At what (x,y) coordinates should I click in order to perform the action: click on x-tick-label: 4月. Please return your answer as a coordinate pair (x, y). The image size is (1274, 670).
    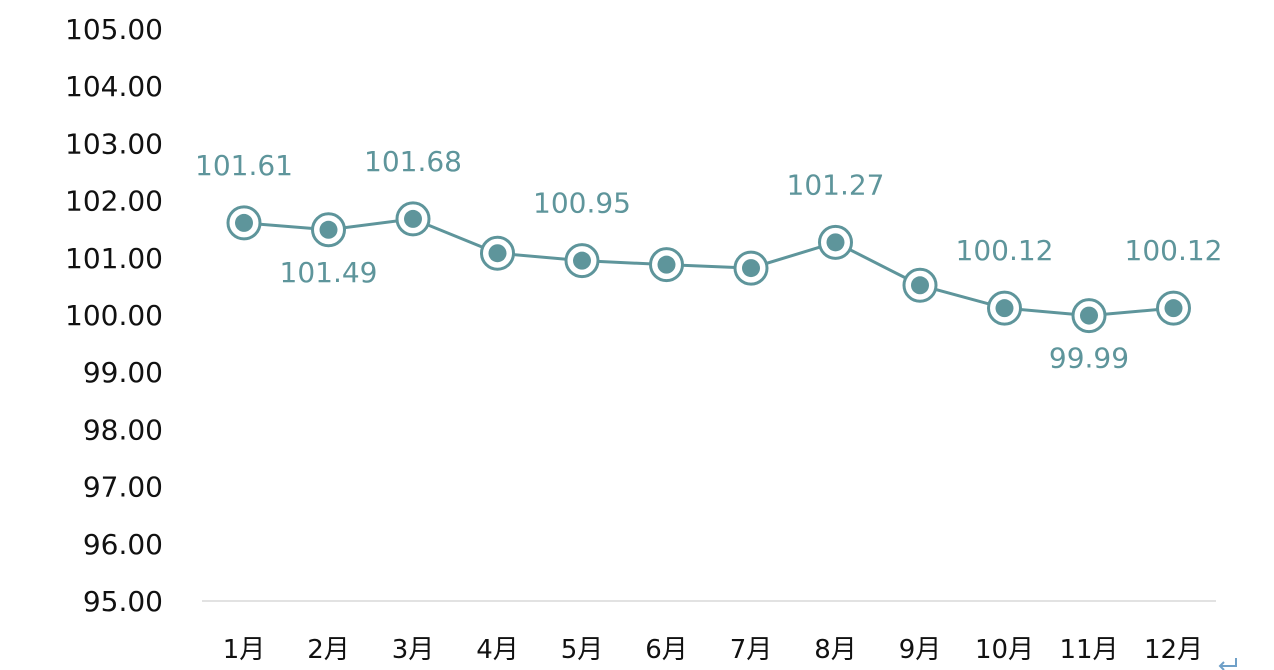
    Looking at the image, I should click on (497, 650).